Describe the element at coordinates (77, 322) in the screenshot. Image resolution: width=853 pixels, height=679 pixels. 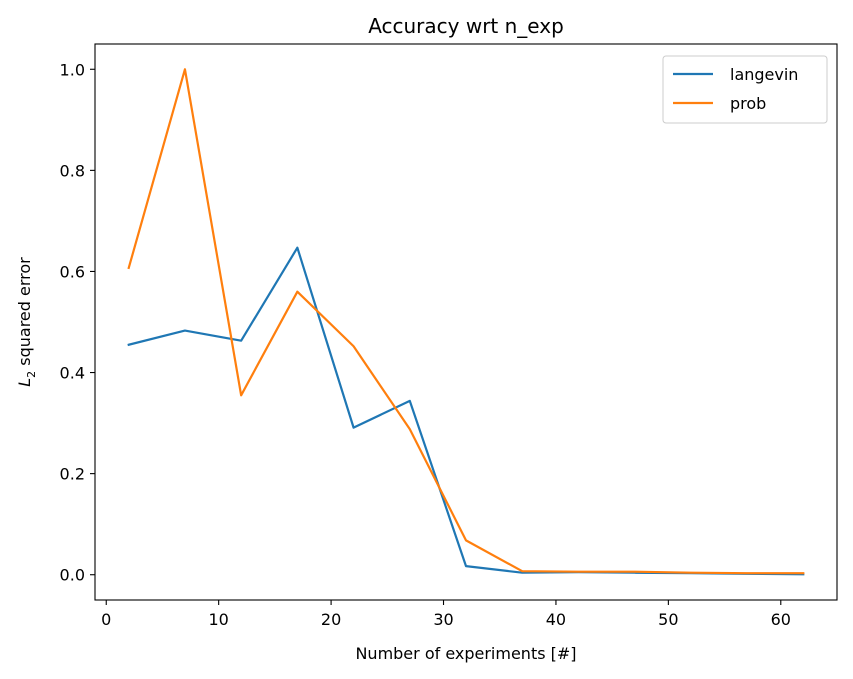
I see `y-axis-ticks: 0.0 0.2 0.4 0.6 0.8 1.0` at that location.